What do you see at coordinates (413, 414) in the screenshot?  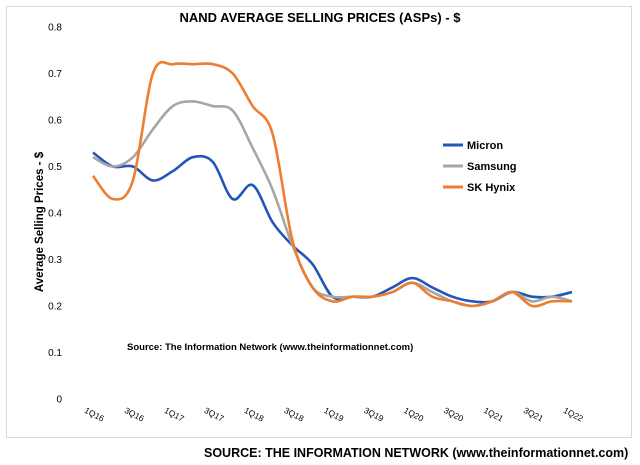 I see `x-tick-label: 1Q20` at bounding box center [413, 414].